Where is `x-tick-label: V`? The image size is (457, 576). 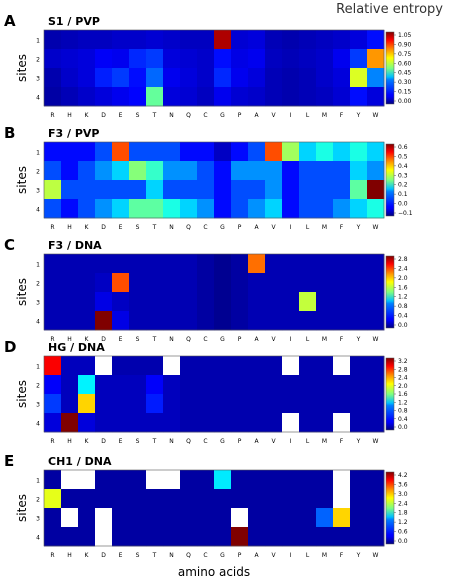
x-tick-label: V is located at coordinates (273, 227).